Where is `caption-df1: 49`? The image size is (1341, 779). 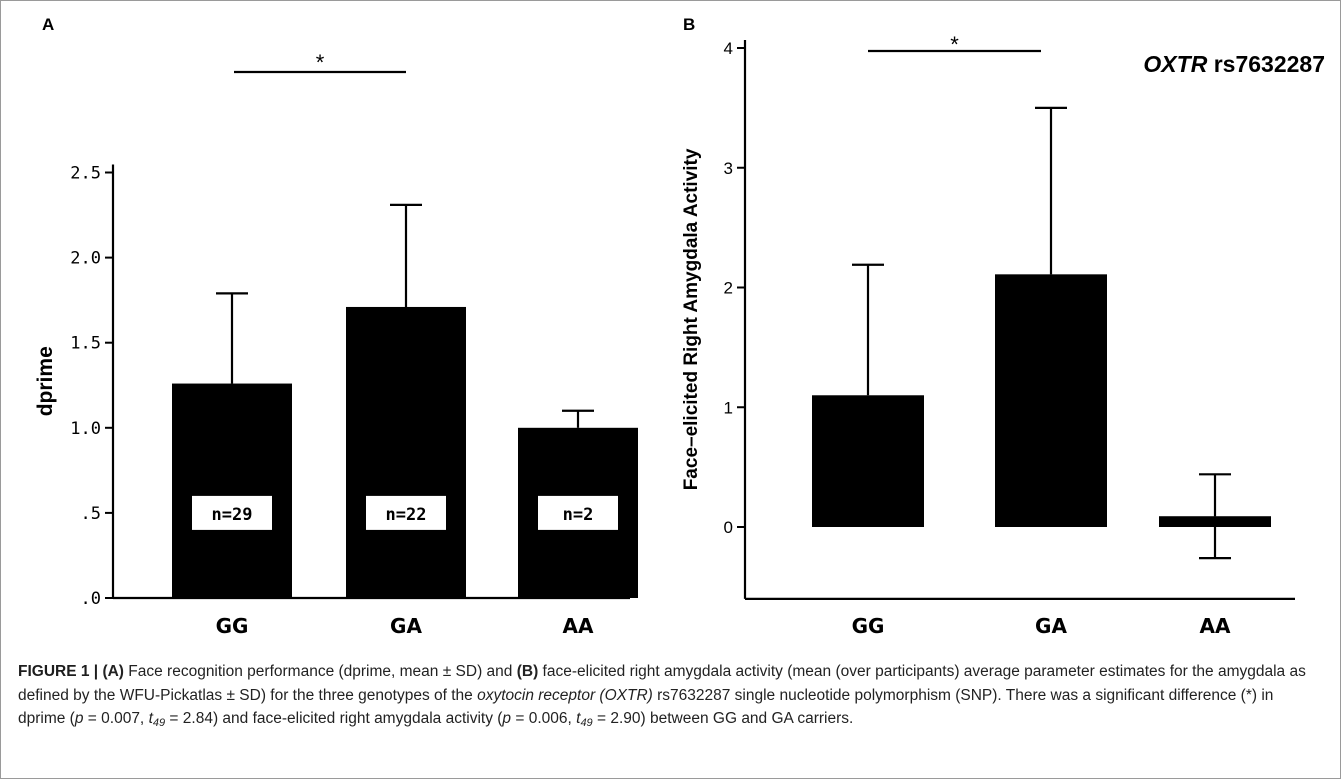
caption-df1: 49 is located at coordinates (159, 723).